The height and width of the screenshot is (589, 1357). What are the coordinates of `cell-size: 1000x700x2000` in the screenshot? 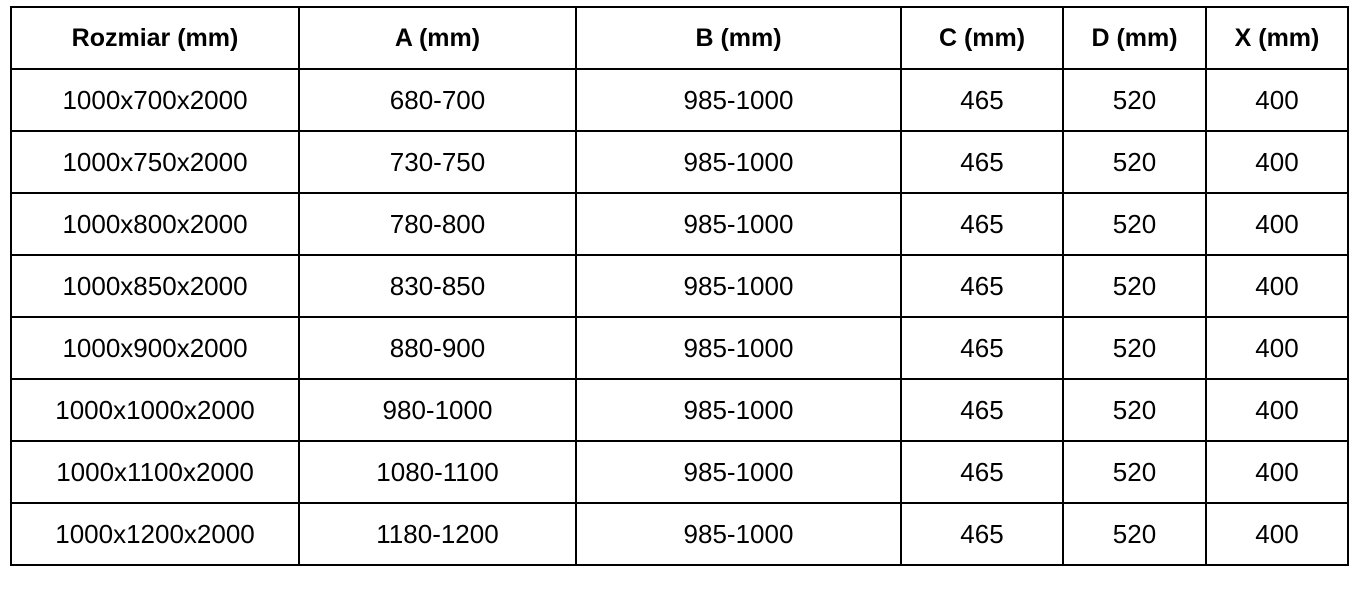 It's located at (155, 100).